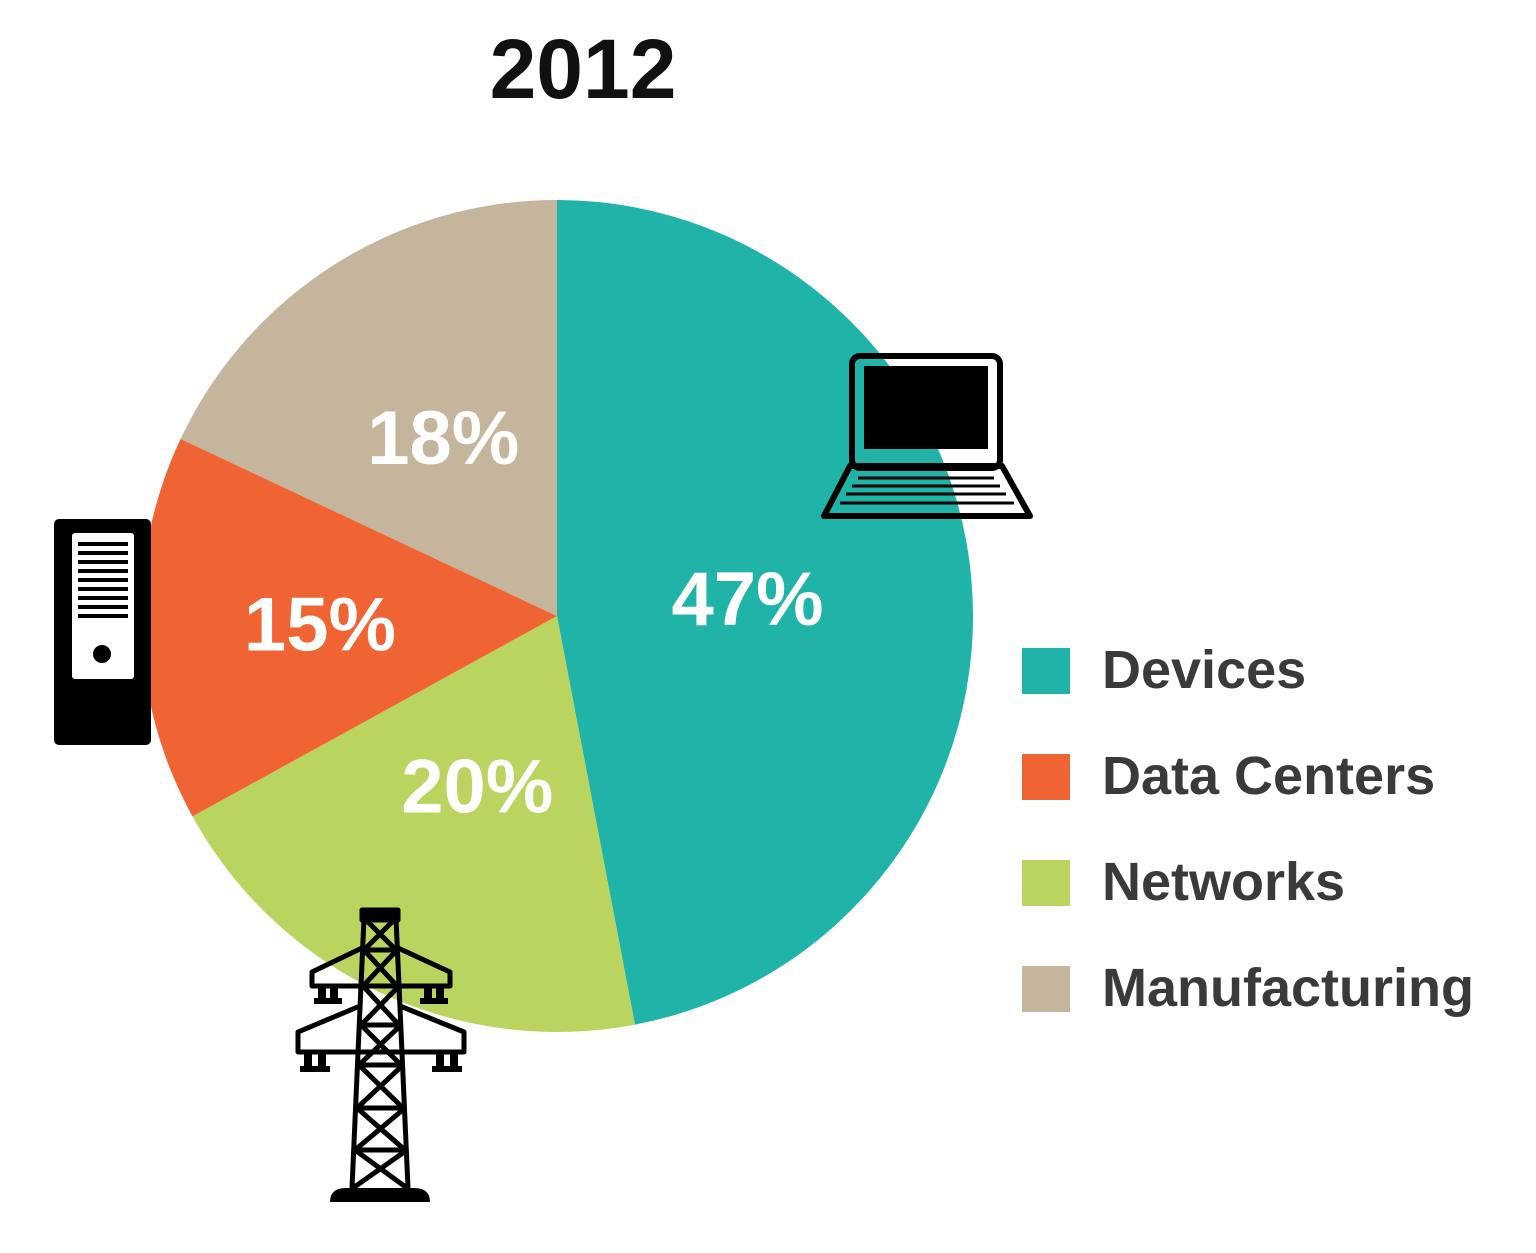  I want to click on slice-label-networks: 20%, so click(477, 786).